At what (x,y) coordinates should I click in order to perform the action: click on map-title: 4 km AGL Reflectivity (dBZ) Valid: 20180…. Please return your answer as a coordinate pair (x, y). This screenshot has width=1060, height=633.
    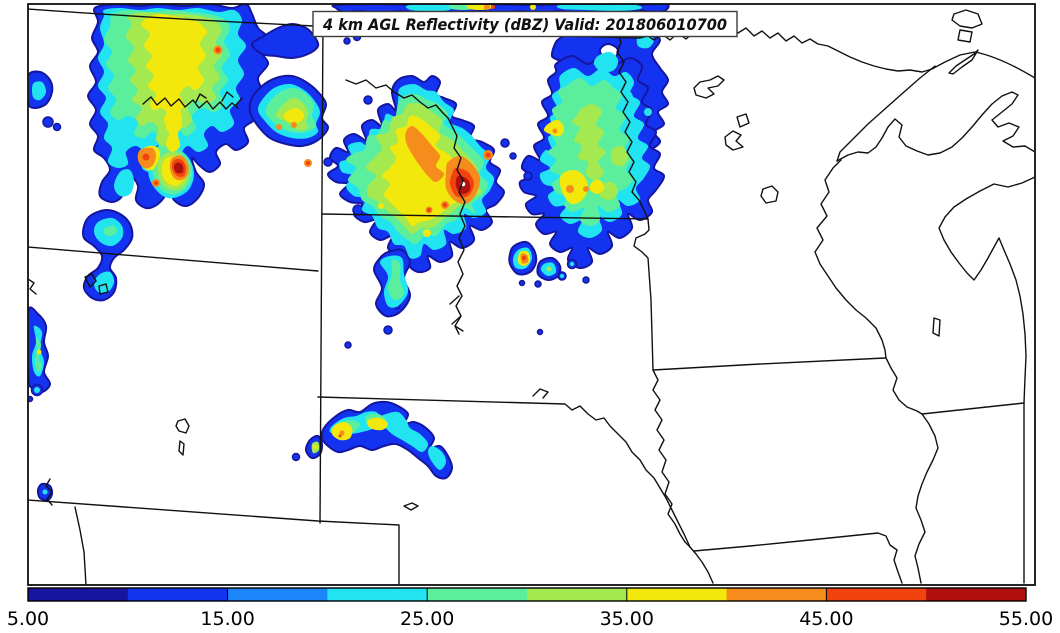
    Looking at the image, I should click on (524, 24).